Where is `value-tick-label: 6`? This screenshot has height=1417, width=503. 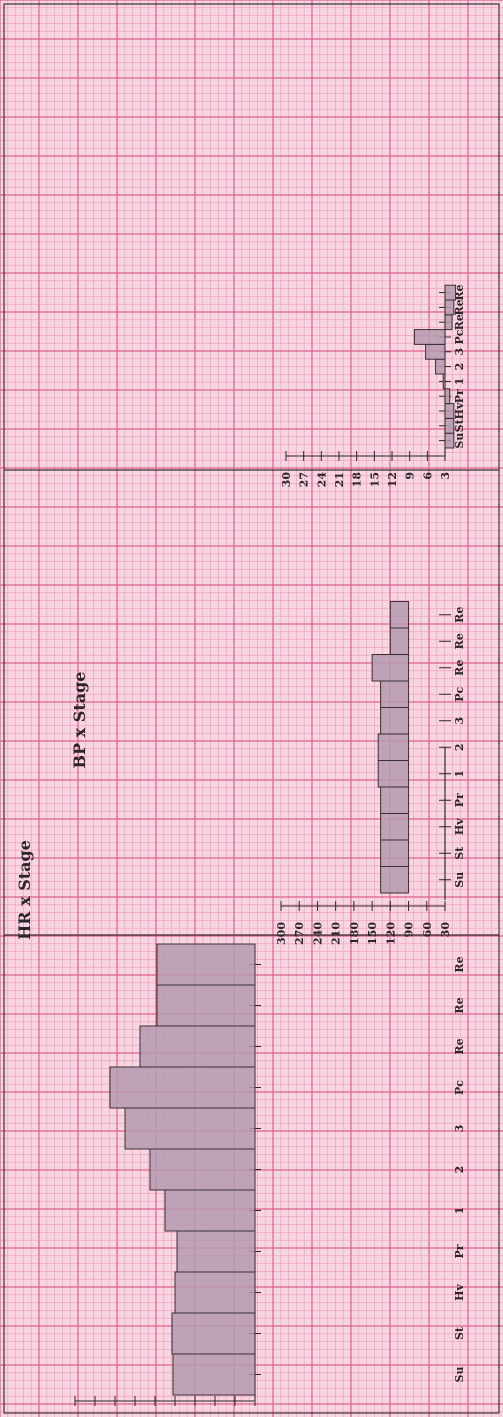 value-tick-label: 6 is located at coordinates (427, 476).